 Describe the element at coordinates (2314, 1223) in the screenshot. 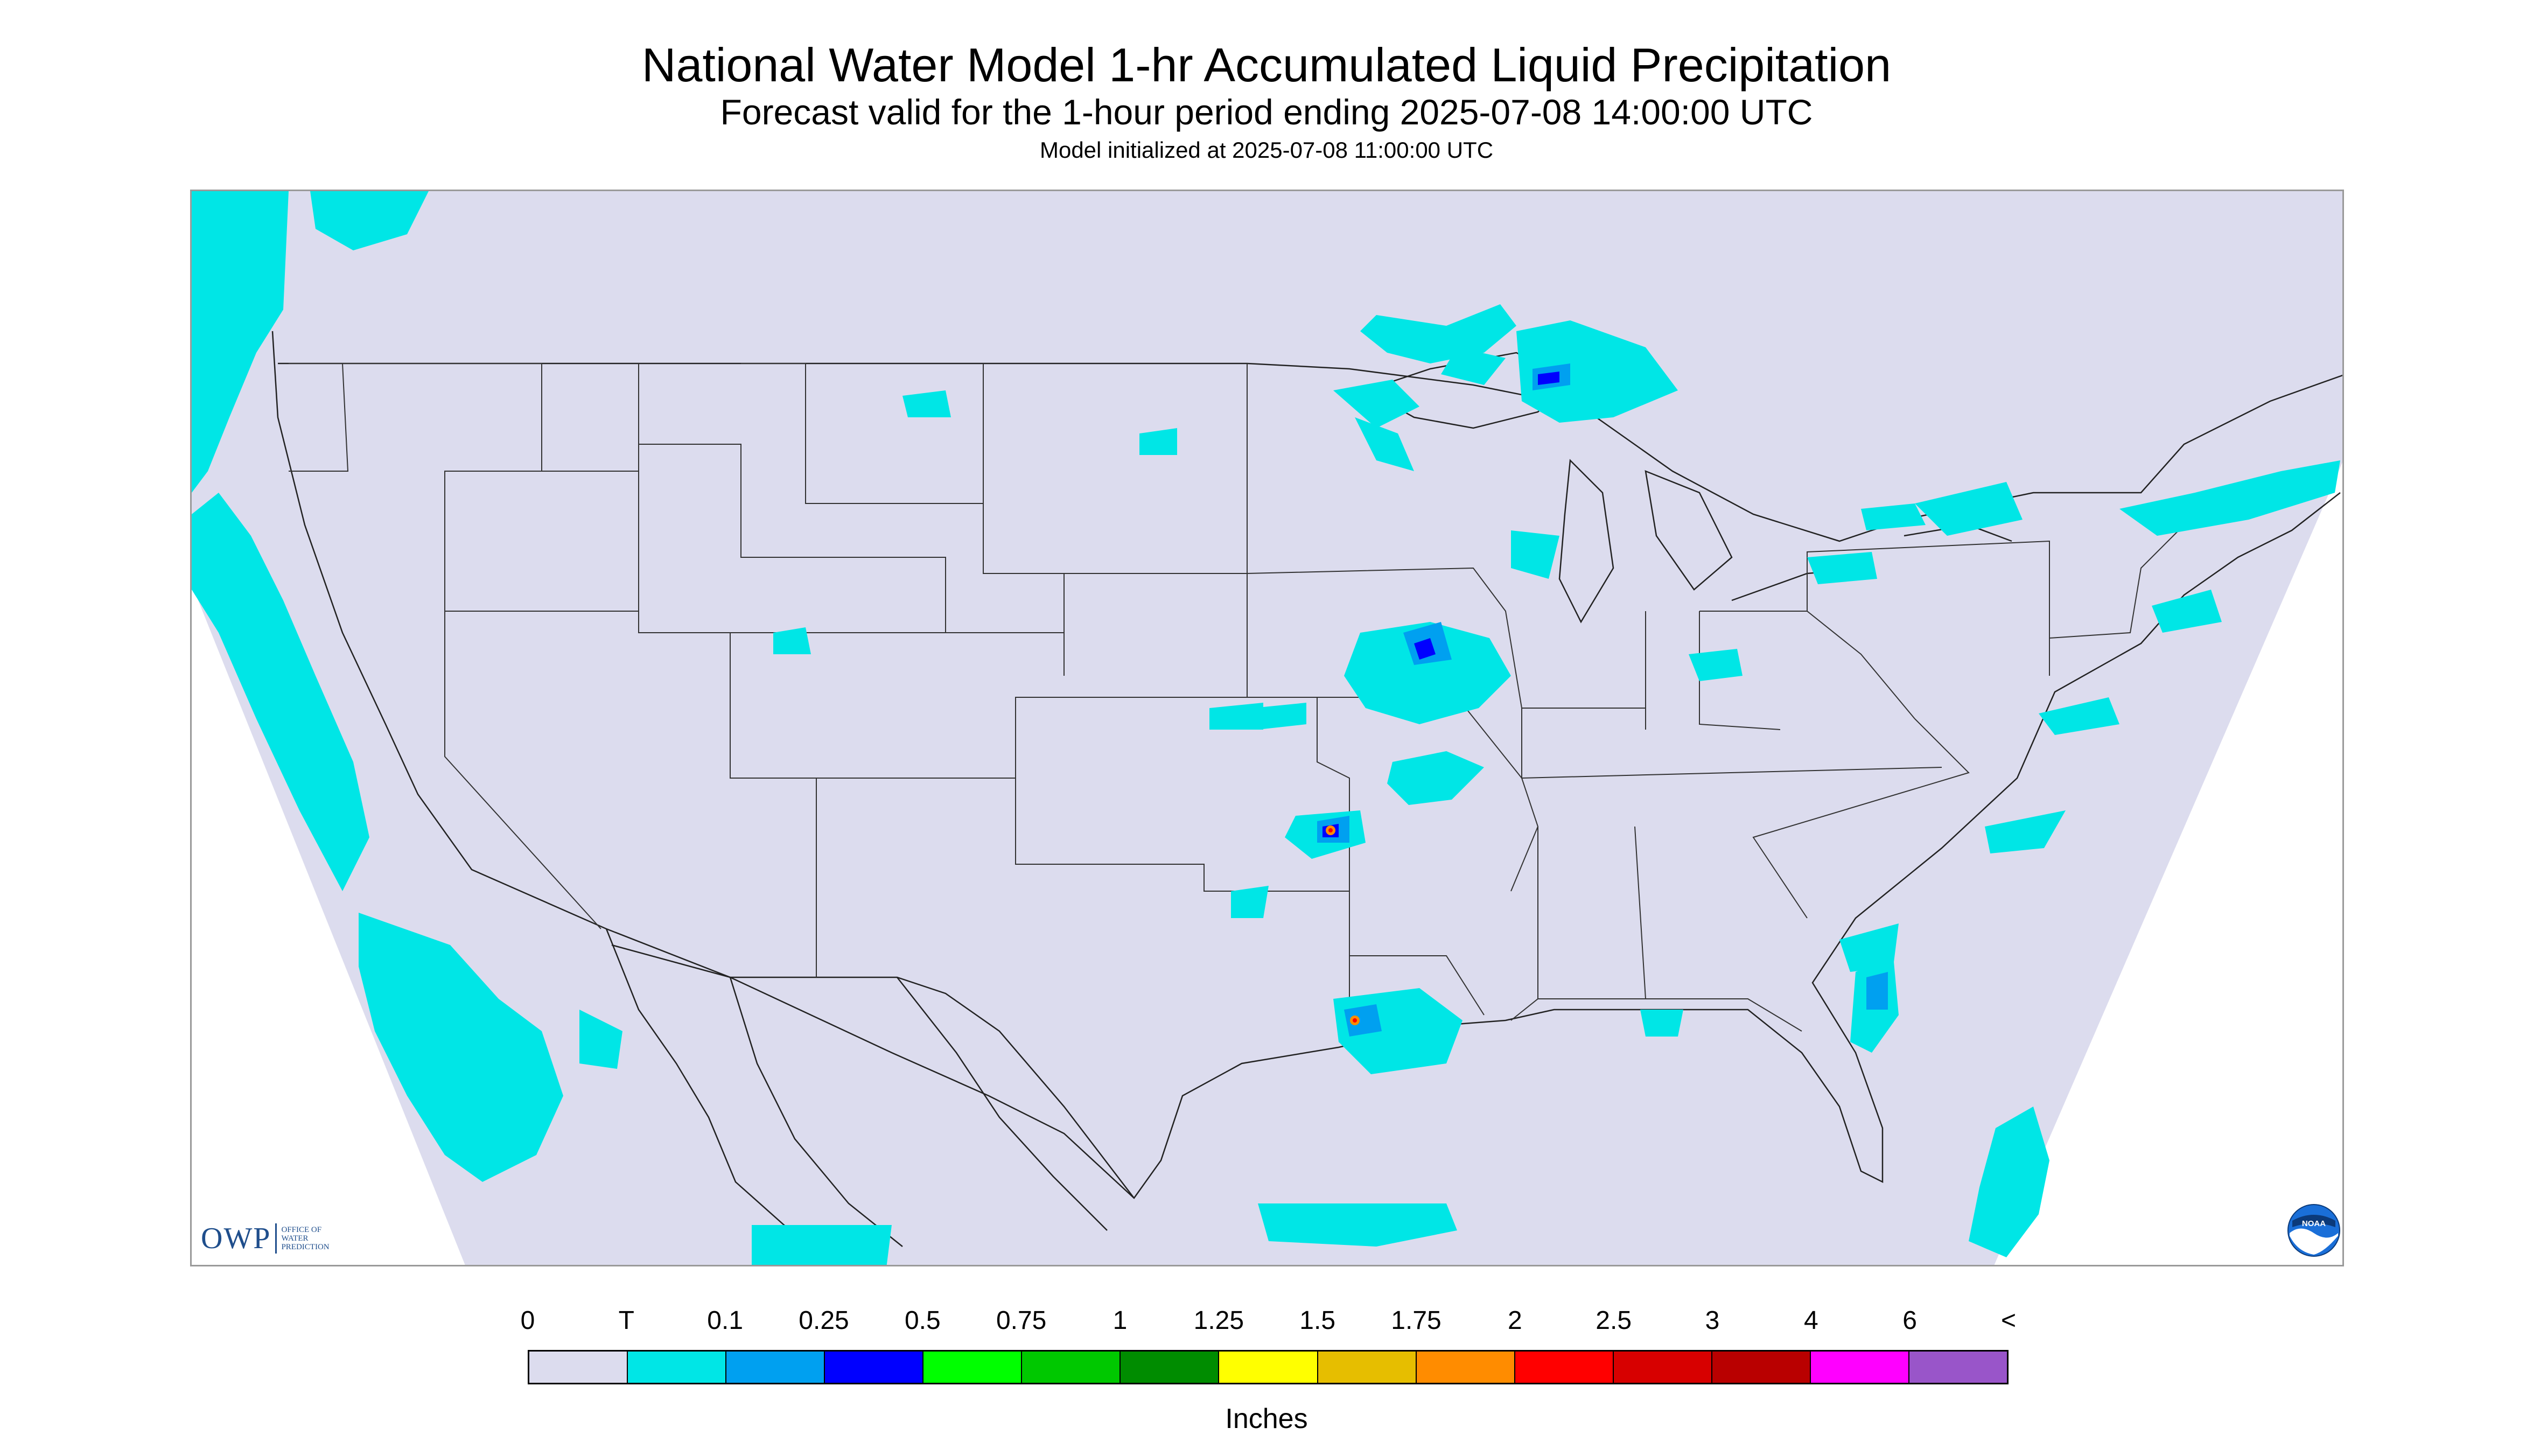

I see `noaa-logo-text: NOAA` at that location.